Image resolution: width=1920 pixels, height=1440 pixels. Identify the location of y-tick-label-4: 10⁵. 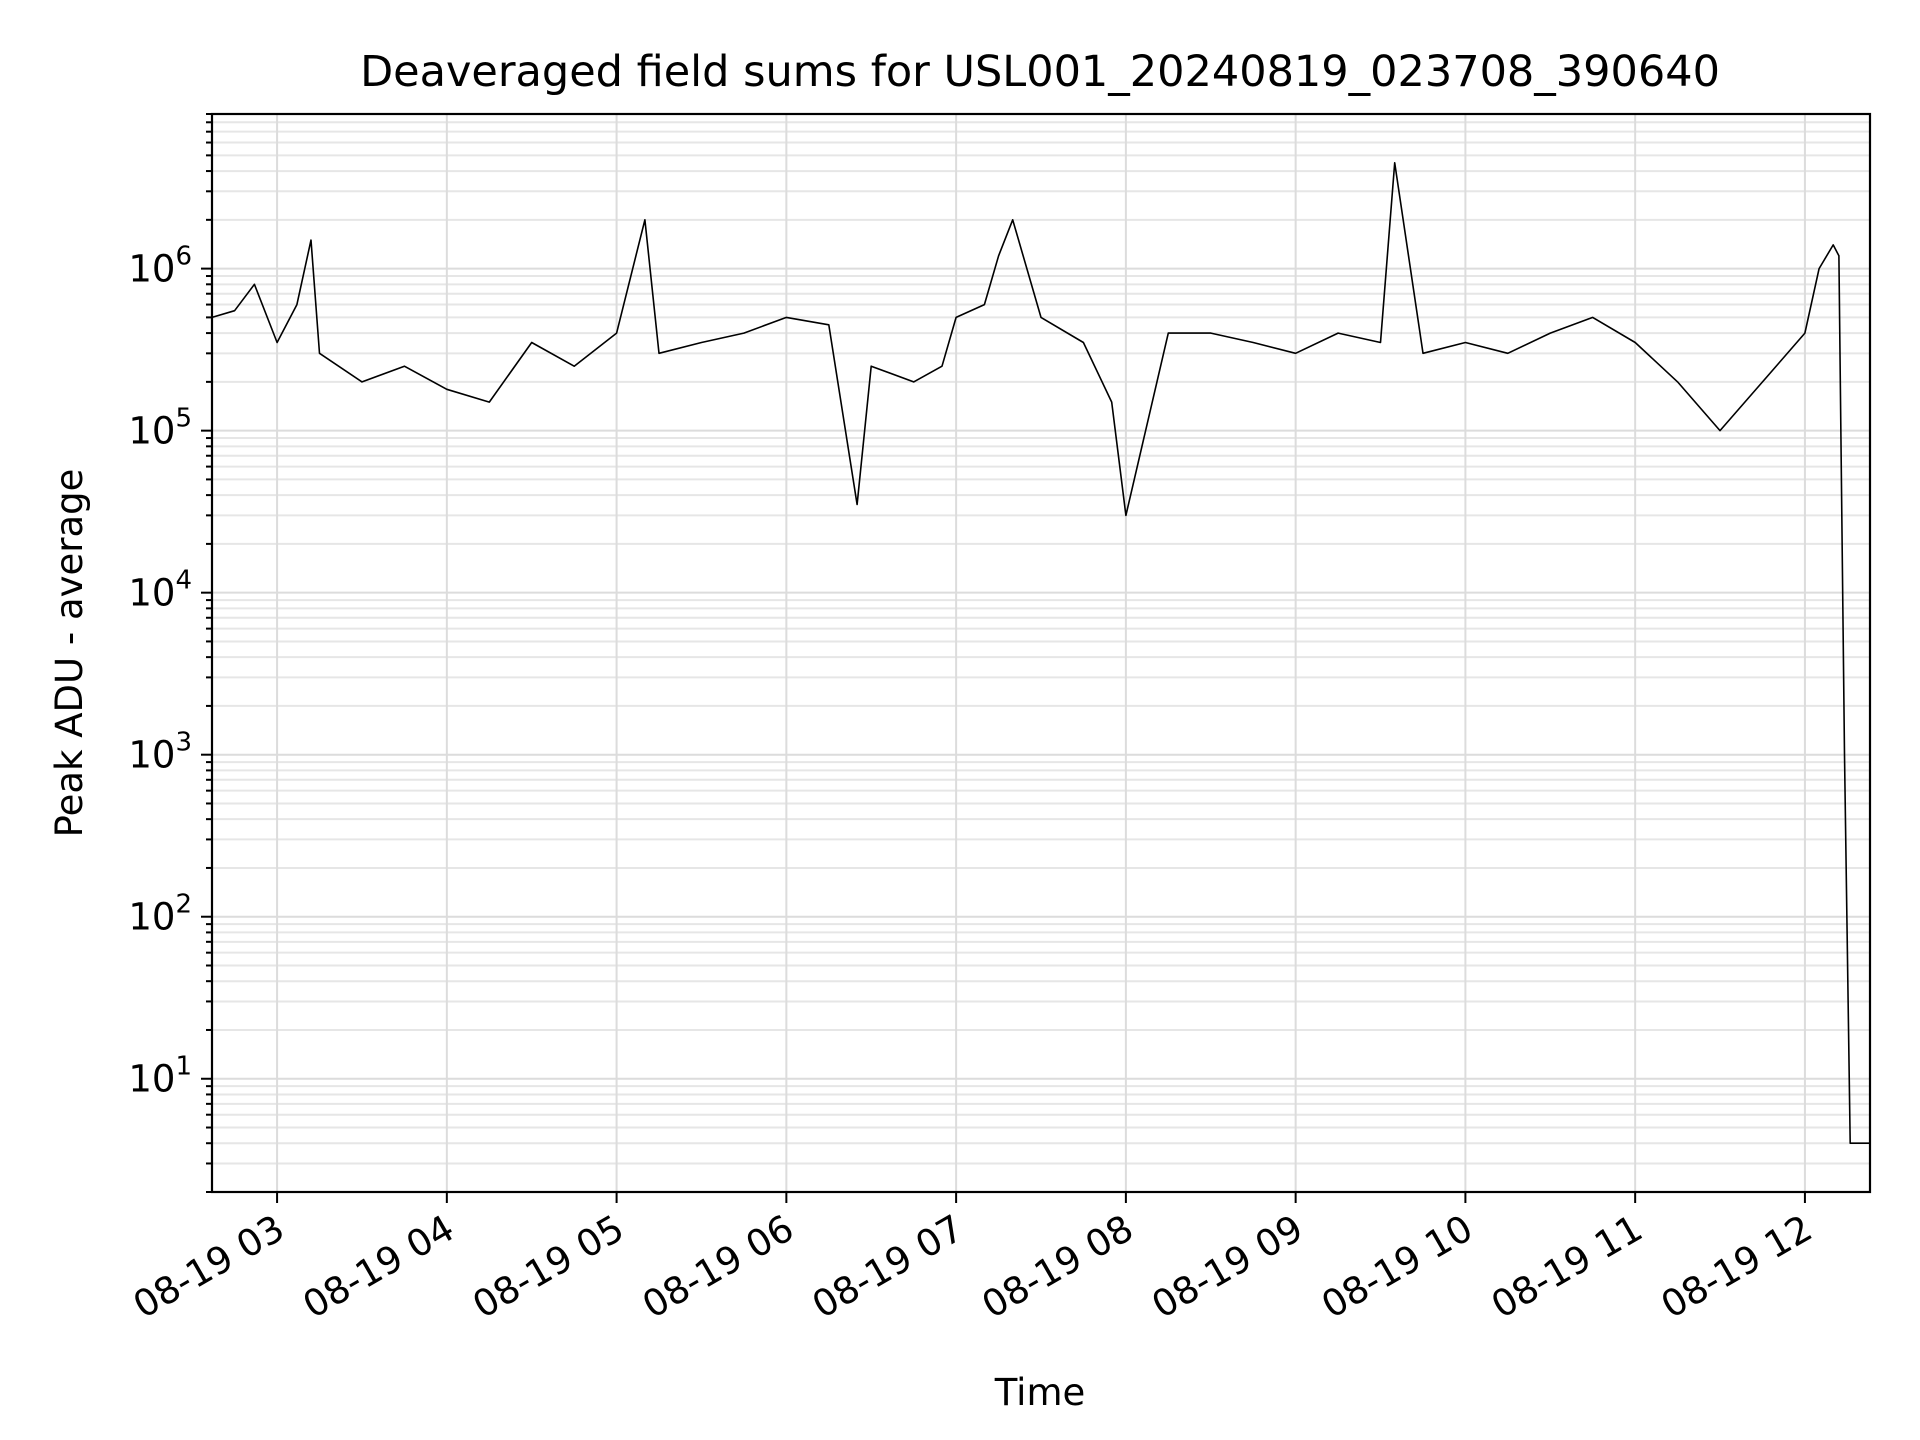
(160, 428).